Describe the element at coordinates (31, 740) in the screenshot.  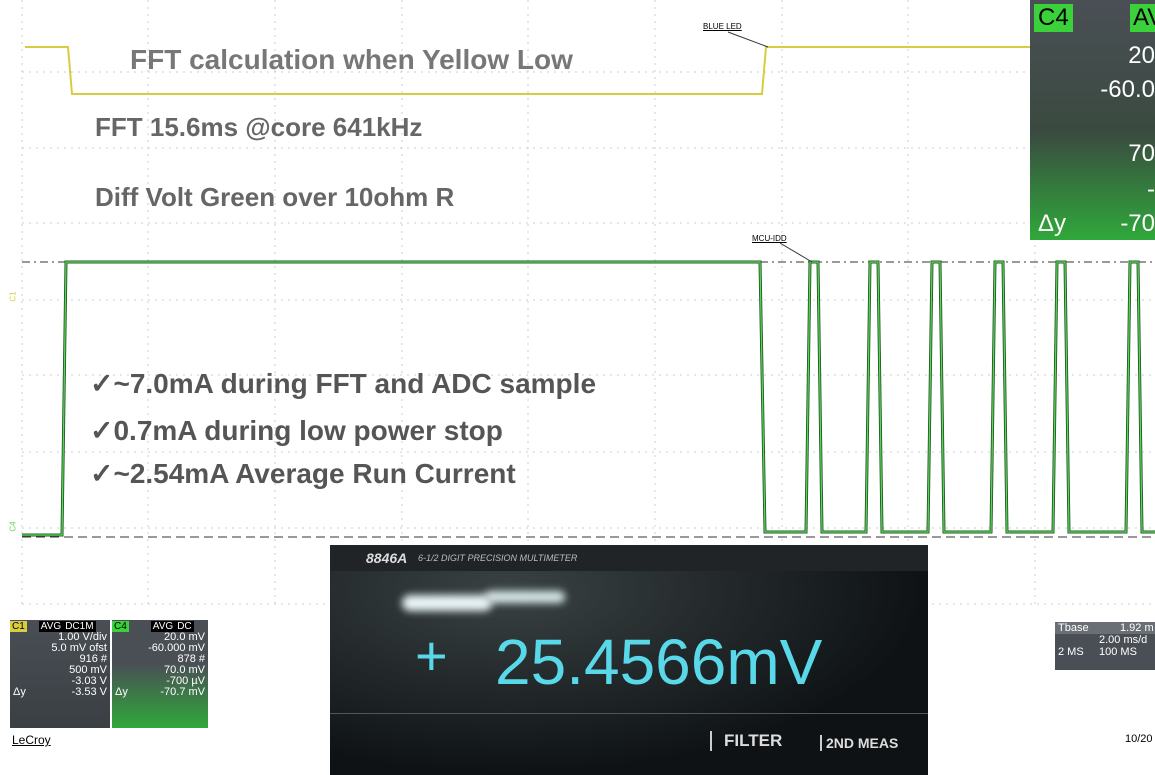
I see `brand: LeCroy` at that location.